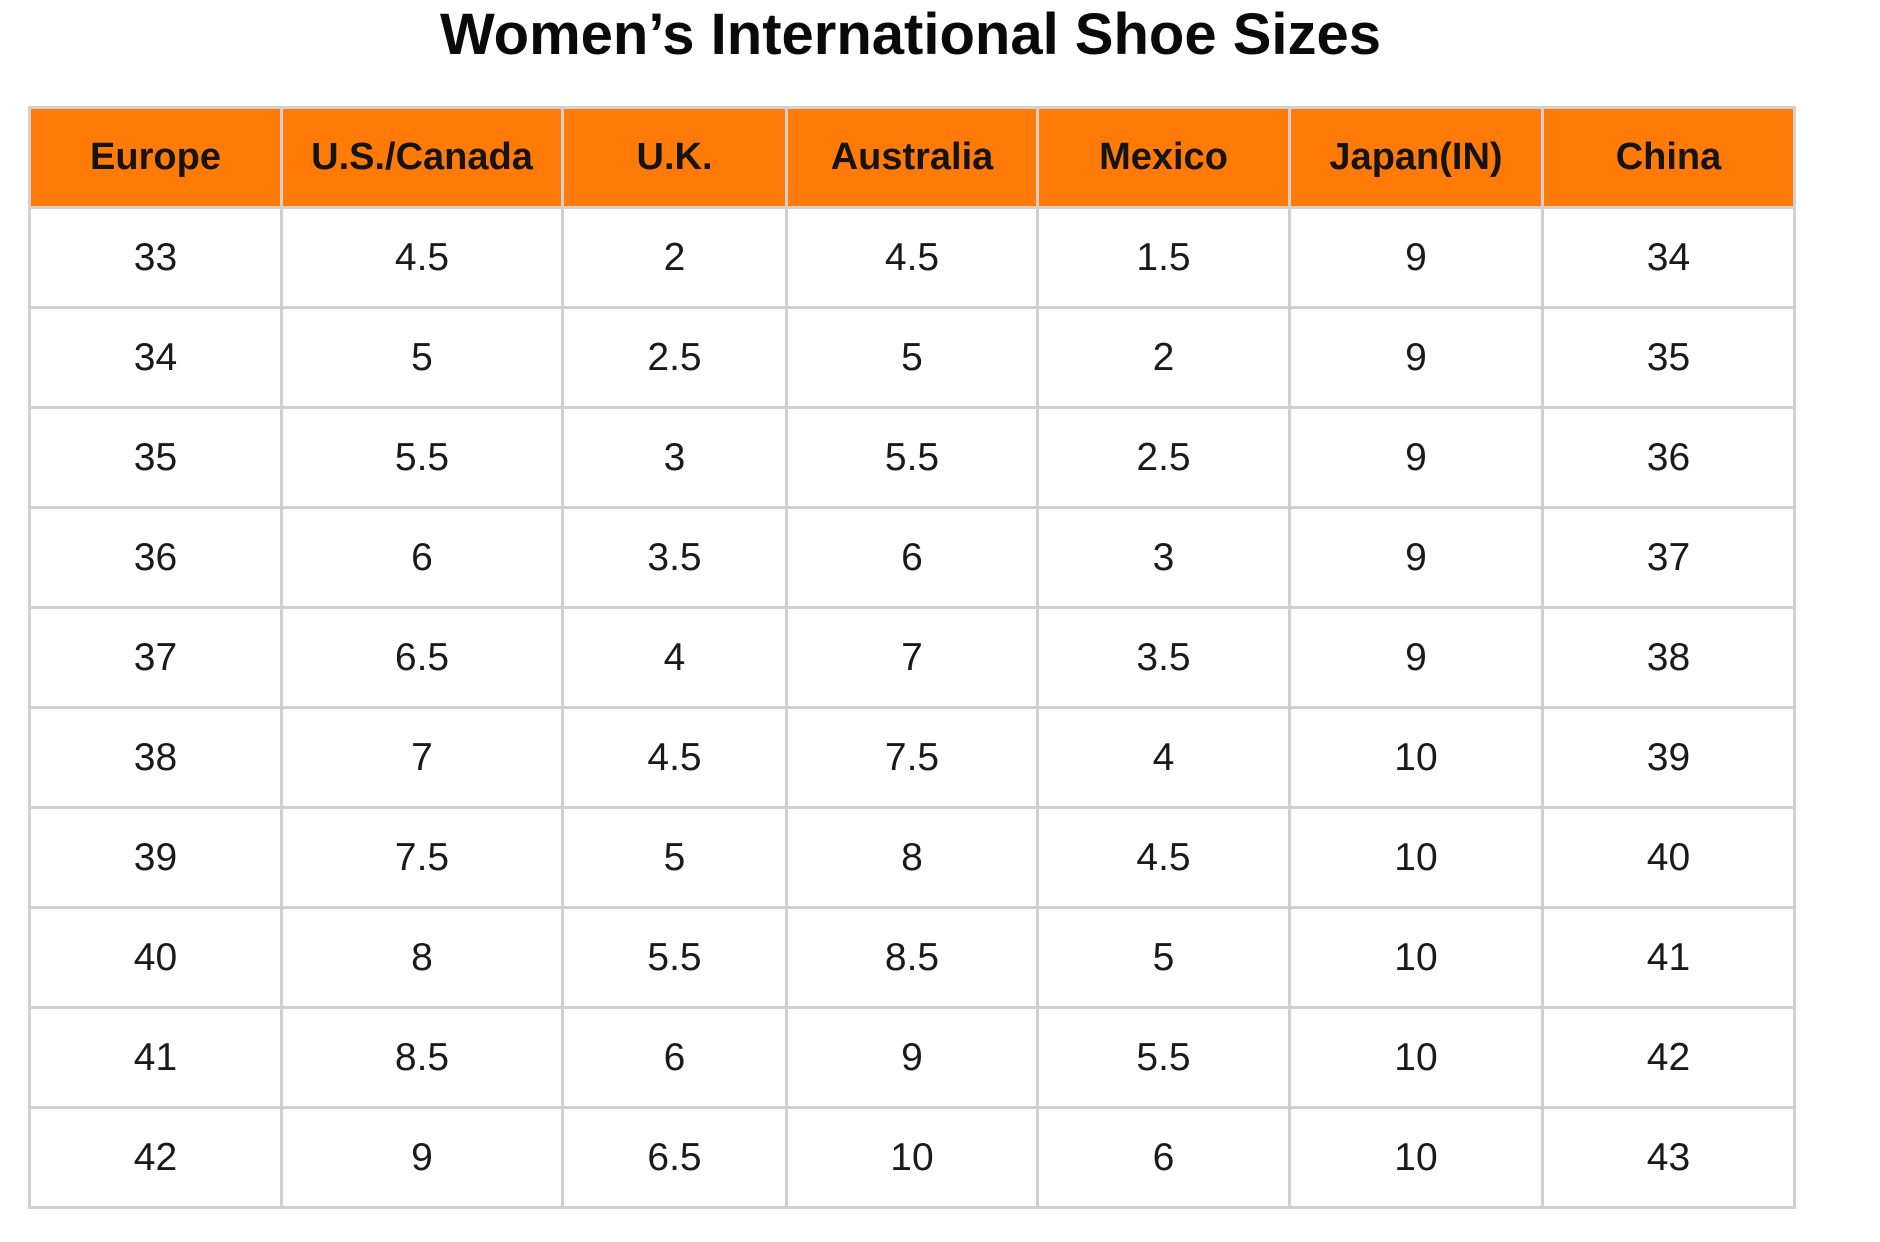  I want to click on table-row: 33 4.5 2 4.5 1.5 9 34, so click(912, 257).